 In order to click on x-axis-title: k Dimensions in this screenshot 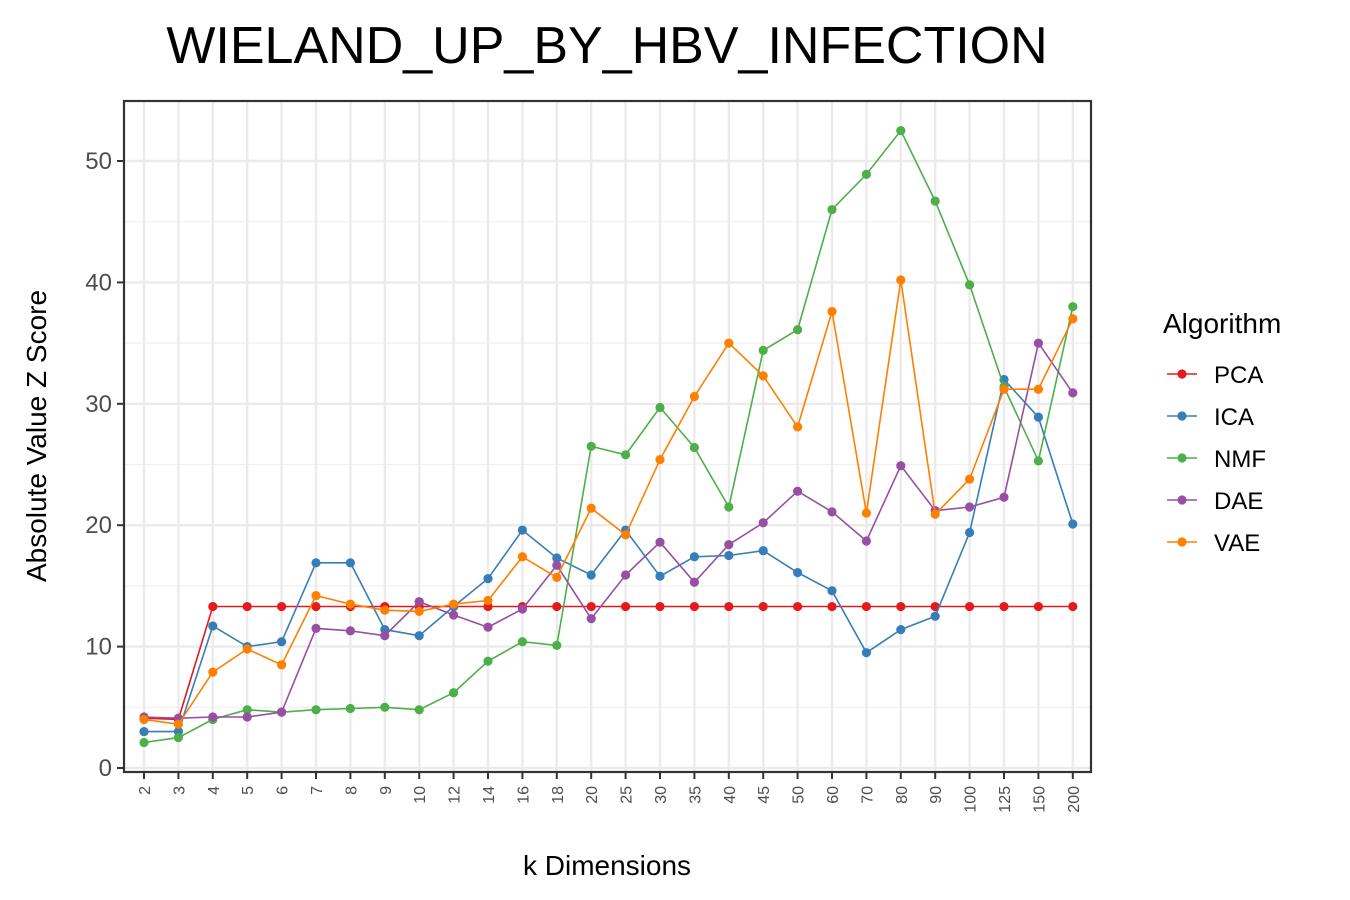, I will do `click(607, 865)`.